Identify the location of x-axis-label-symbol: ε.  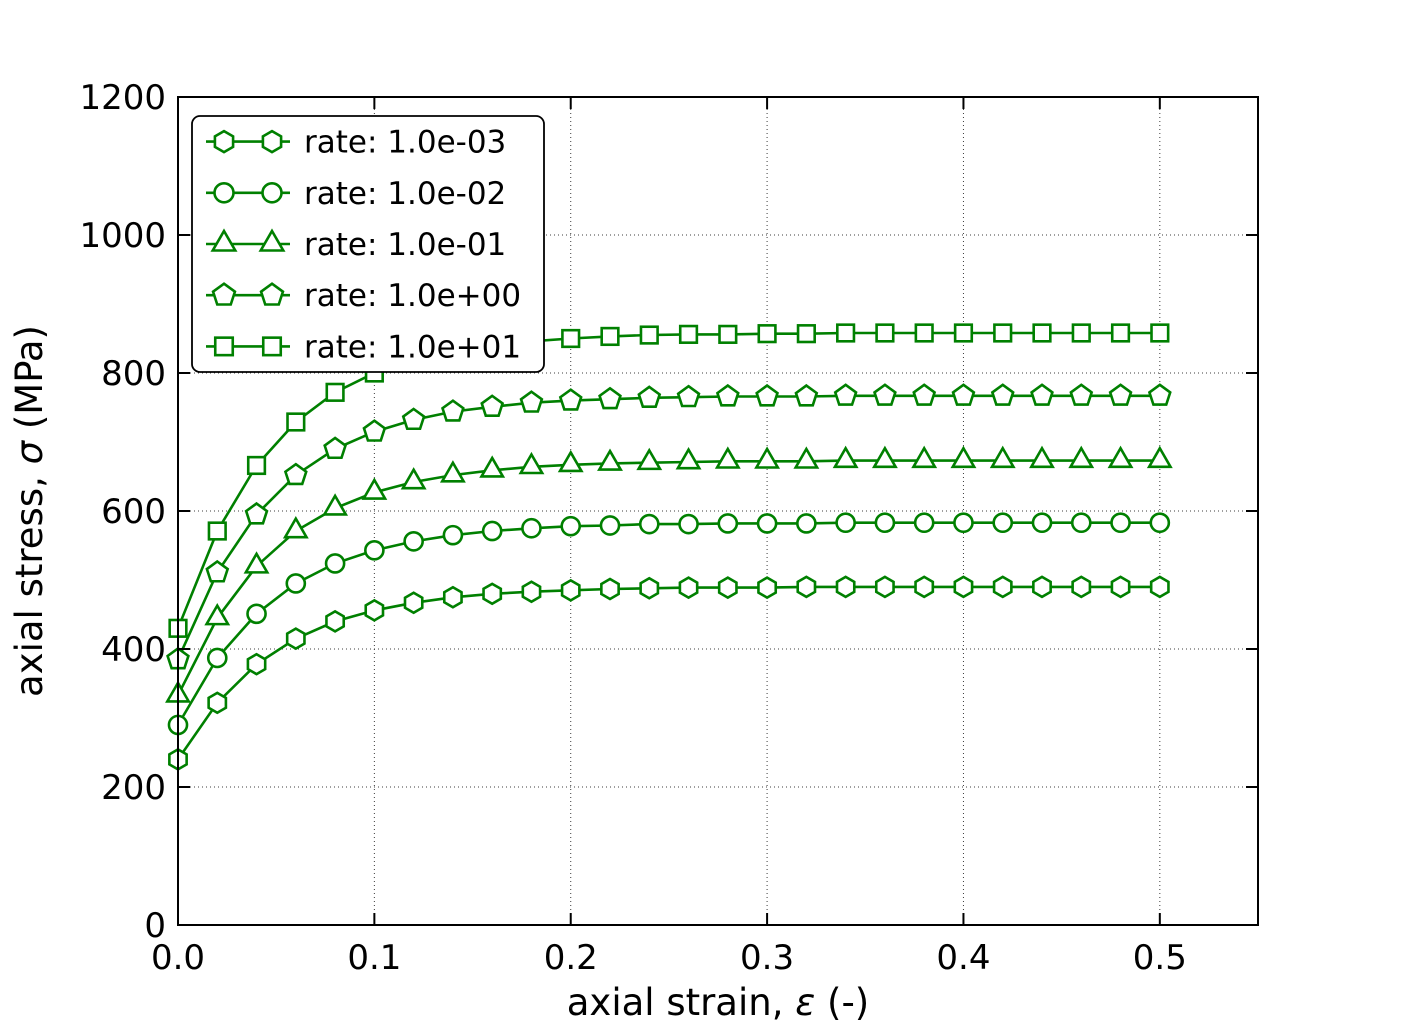
(805, 1002).